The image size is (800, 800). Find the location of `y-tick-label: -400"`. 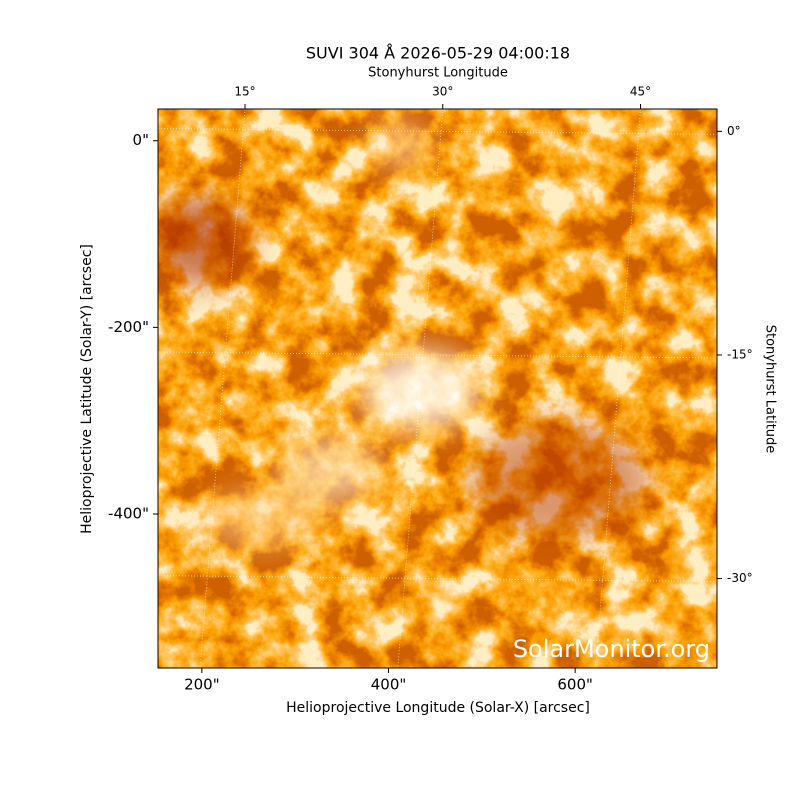

y-tick-label: -400" is located at coordinates (128, 514).